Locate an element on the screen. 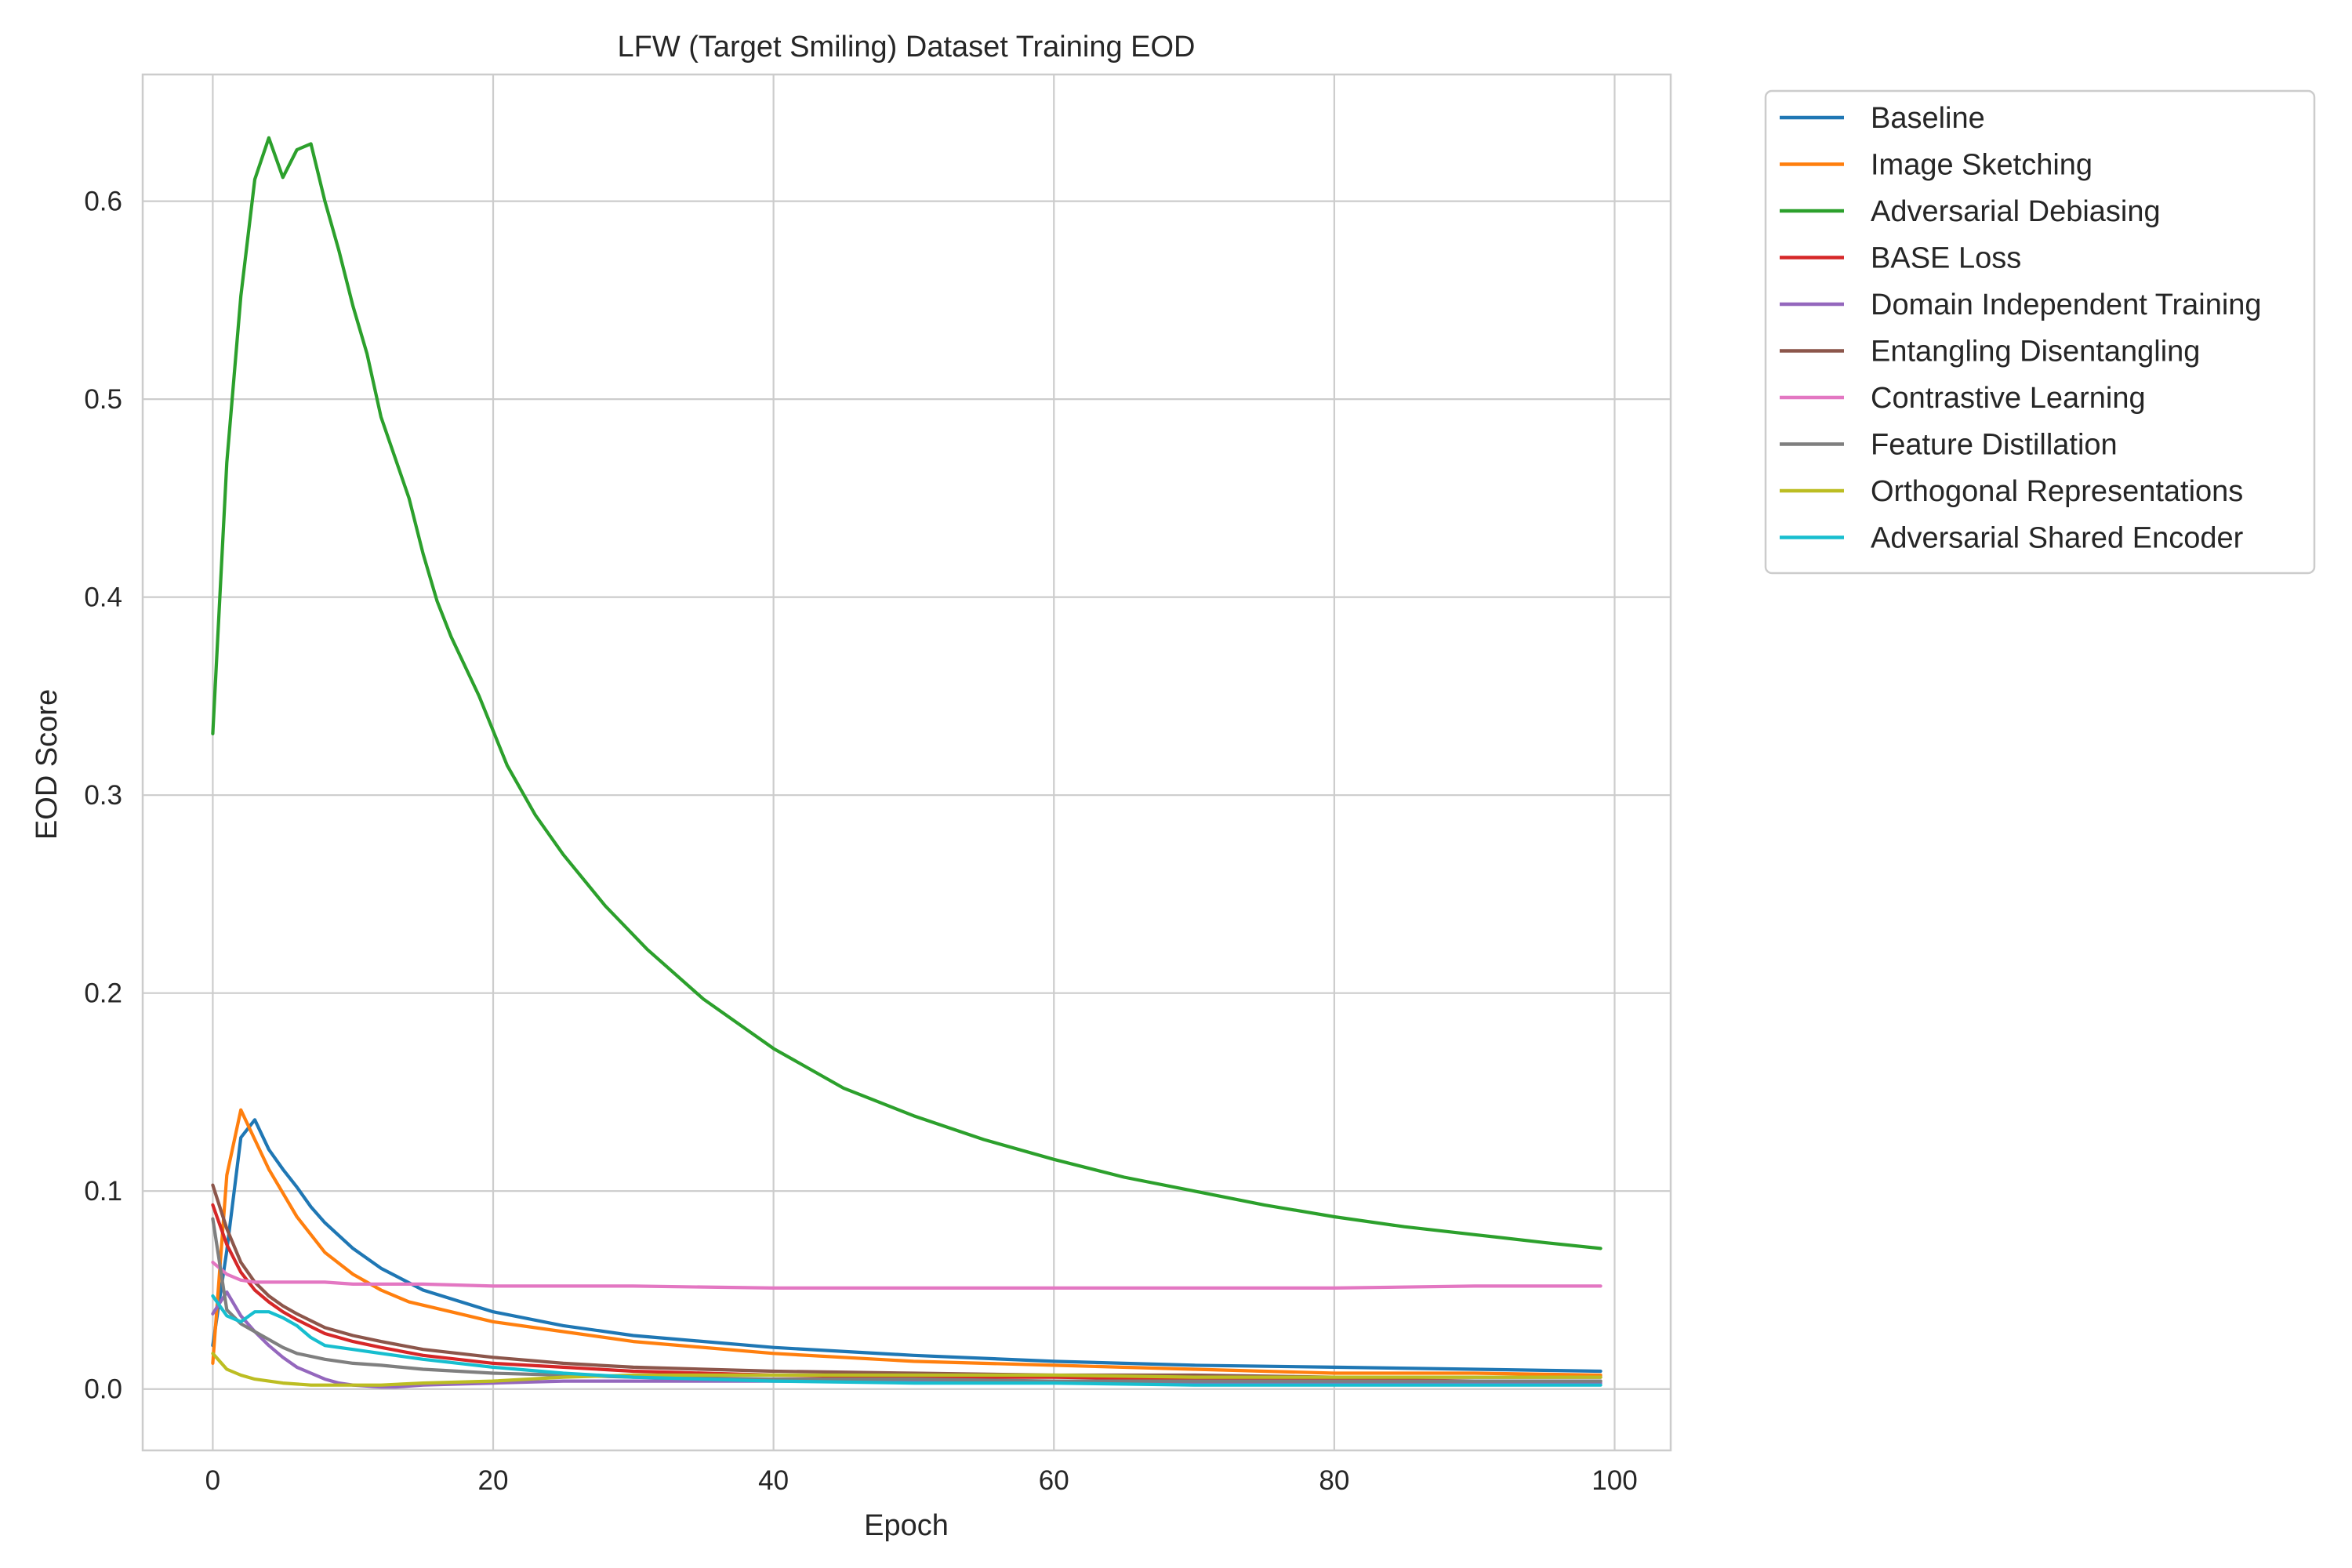  legend-label: Adversarial Shared Encoder is located at coordinates (2057, 538).